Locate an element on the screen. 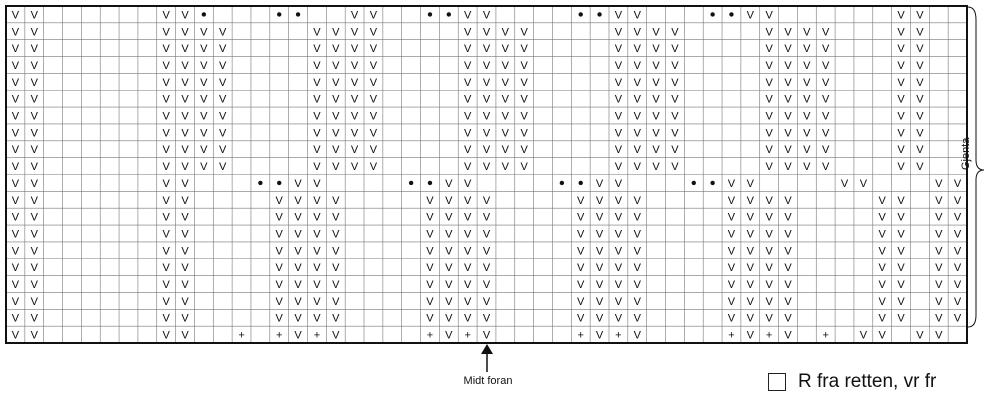 The height and width of the screenshot is (396, 996). legend-empty-square-icon is located at coordinates (777, 382).